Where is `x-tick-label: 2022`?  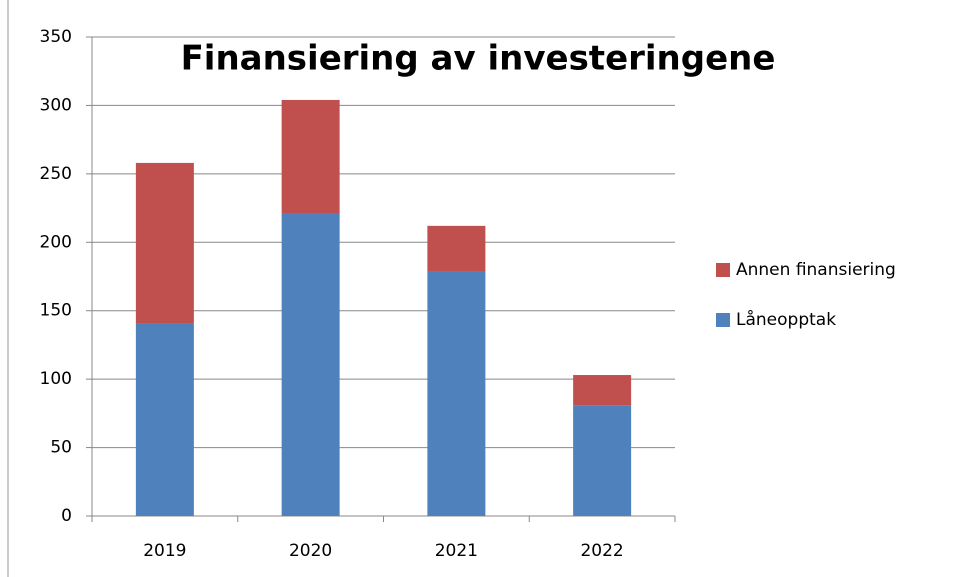
x-tick-label: 2022 is located at coordinates (601, 551).